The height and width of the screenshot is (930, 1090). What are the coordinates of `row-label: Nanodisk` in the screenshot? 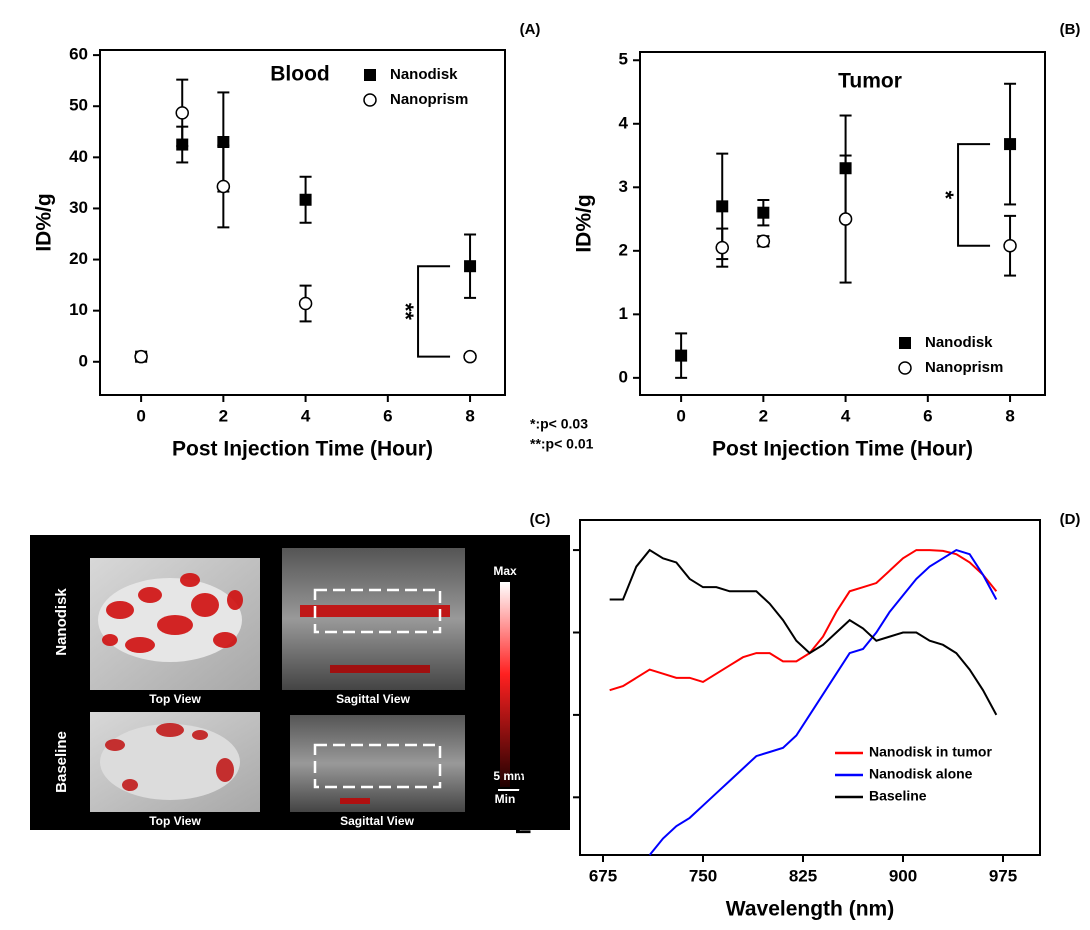 It's located at (61, 622).